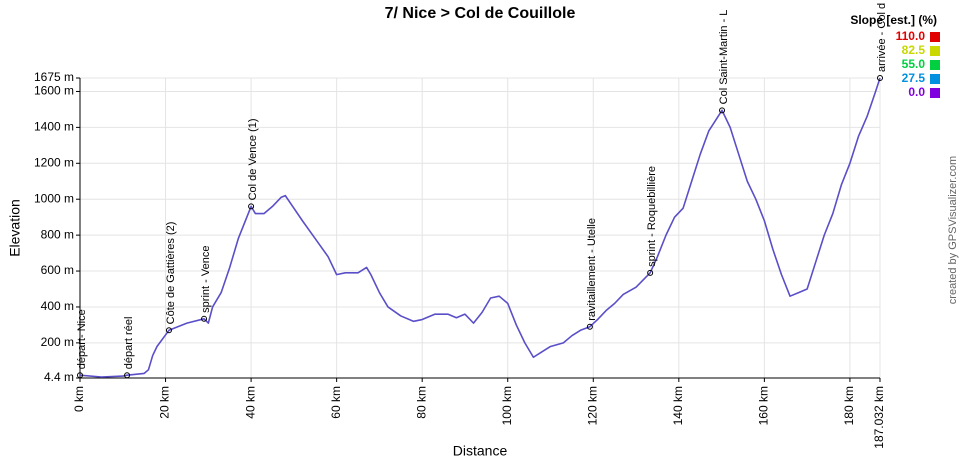 Image resolution: width=960 pixels, height=460 pixels. Describe the element at coordinates (57, 234) in the screenshot. I see `y-tick-label: 800 m` at that location.